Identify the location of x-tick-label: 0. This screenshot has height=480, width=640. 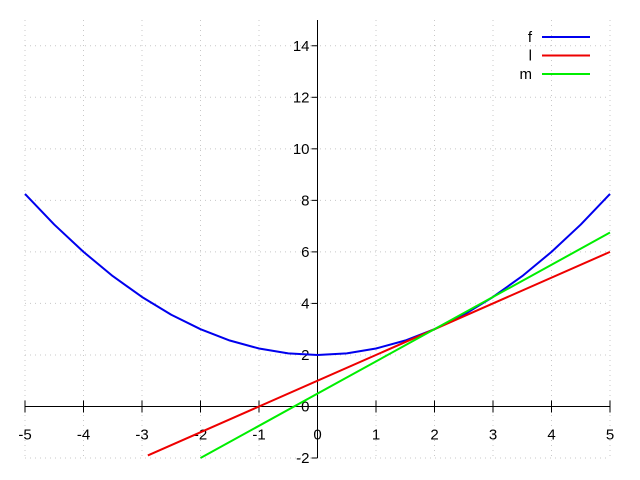
(317, 434).